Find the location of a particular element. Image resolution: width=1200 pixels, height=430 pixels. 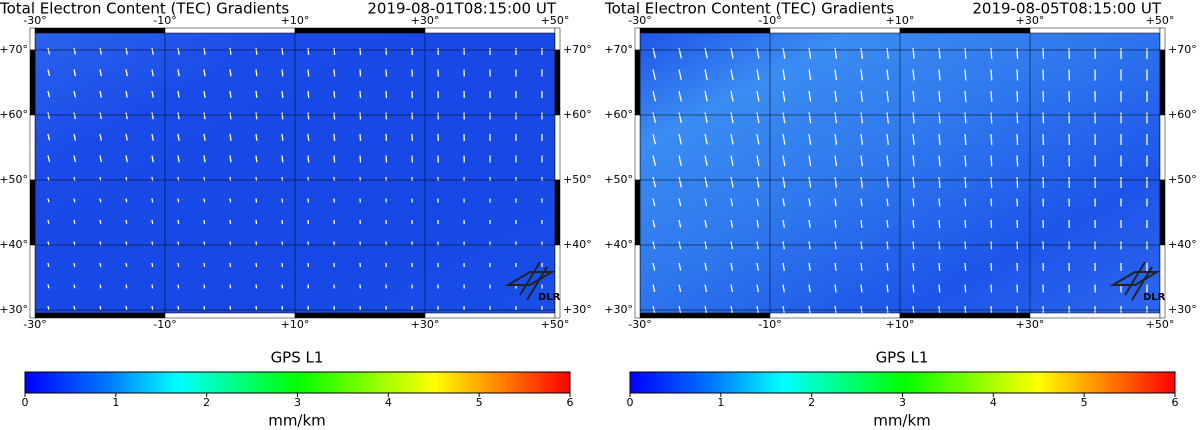

colorbar-unit: mm/km is located at coordinates (902, 421).